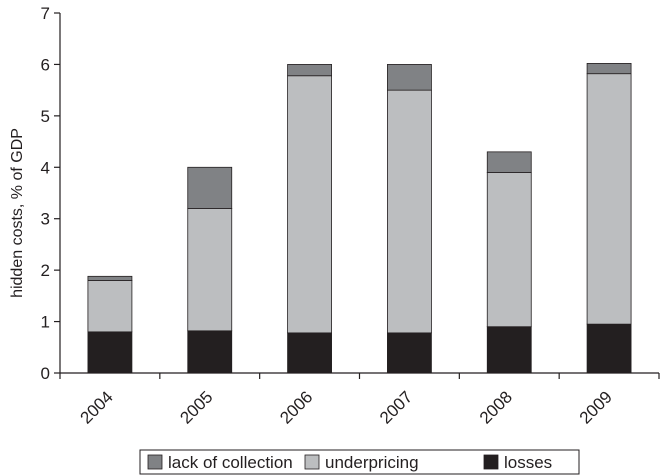  Describe the element at coordinates (372, 462) in the screenshot. I see `legend-label-underpricing: underpricing` at that location.